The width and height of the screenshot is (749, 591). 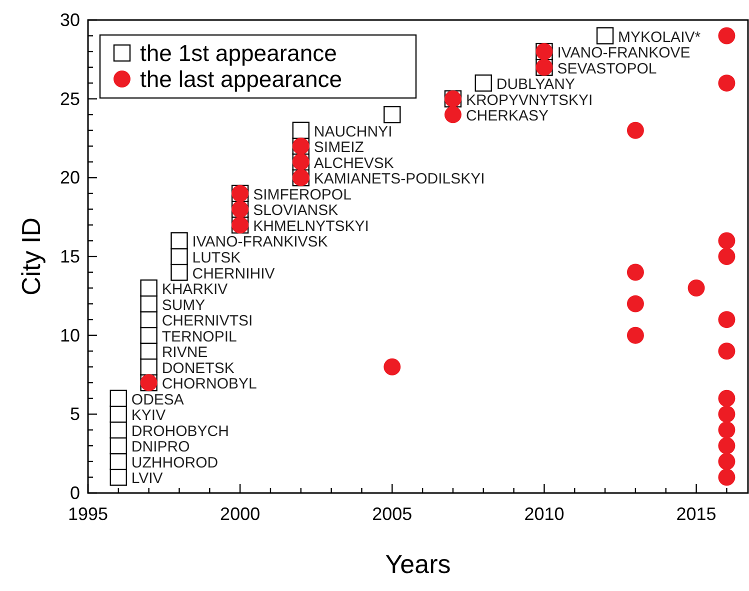 What do you see at coordinates (696, 514) in the screenshot?
I see `x-tick-label: 2015` at bounding box center [696, 514].